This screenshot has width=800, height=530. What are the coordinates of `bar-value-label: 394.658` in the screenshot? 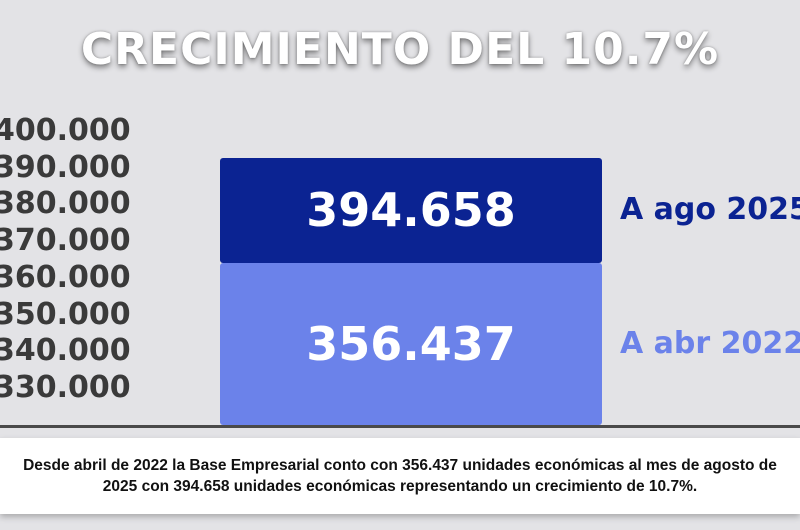 It's located at (411, 210).